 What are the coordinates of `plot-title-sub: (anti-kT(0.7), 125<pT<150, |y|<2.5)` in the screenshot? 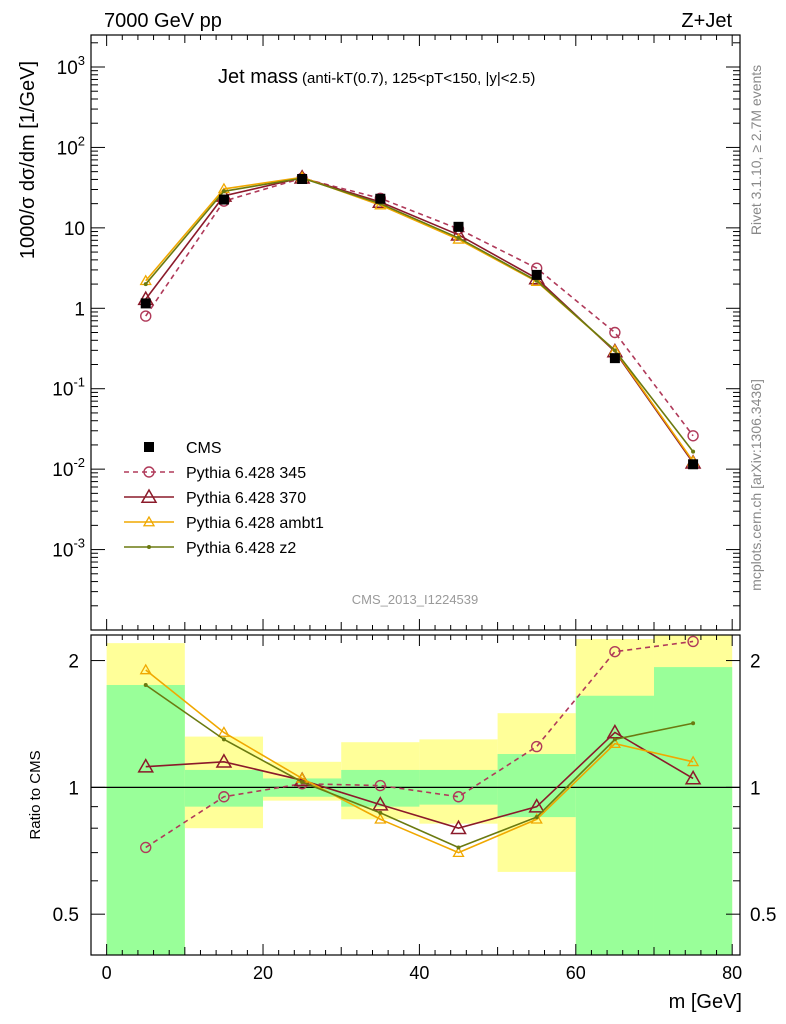 It's located at (418, 78).